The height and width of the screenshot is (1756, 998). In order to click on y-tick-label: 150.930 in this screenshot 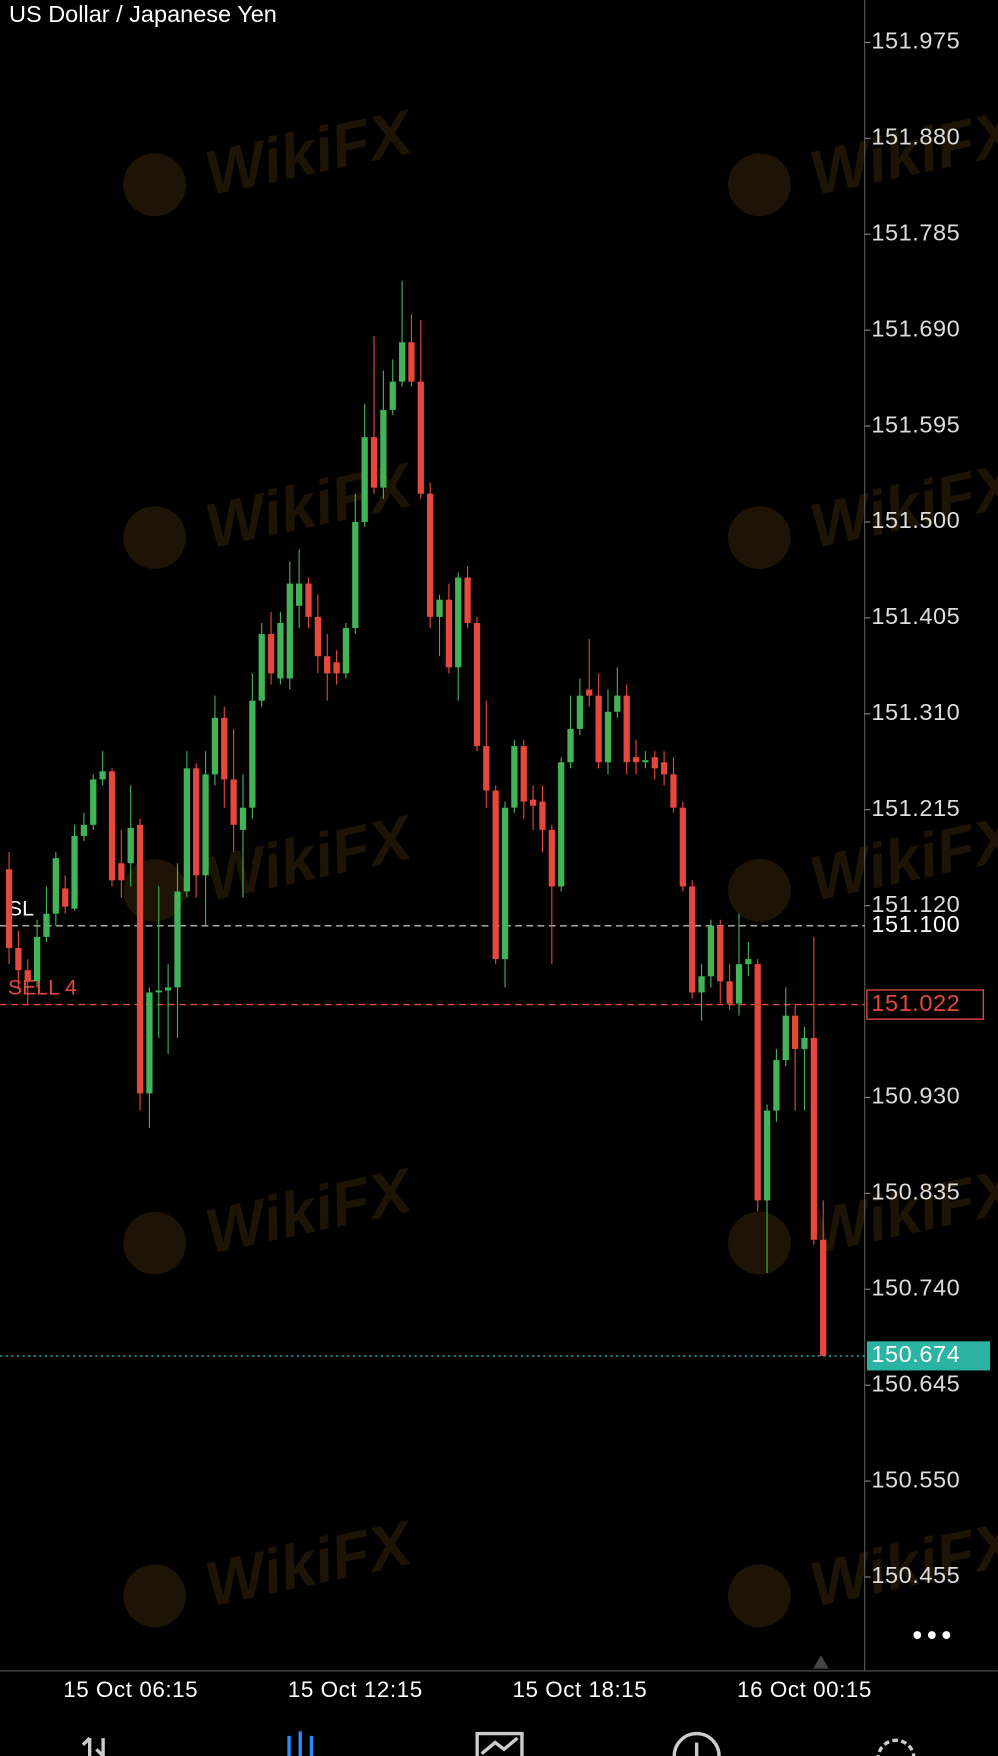, I will do `click(915, 1096)`.